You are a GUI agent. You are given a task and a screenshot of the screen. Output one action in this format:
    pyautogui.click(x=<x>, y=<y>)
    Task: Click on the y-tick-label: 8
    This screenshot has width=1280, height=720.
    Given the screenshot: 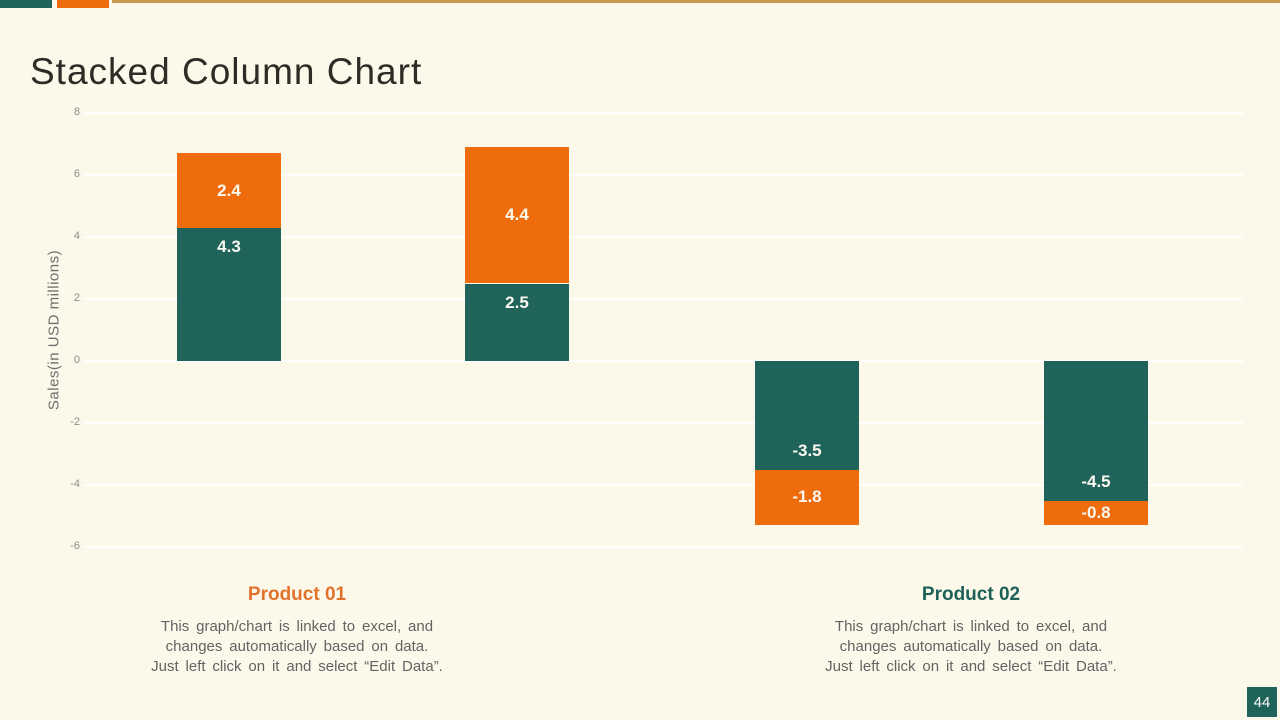 What is the action you would take?
    pyautogui.click(x=76, y=112)
    